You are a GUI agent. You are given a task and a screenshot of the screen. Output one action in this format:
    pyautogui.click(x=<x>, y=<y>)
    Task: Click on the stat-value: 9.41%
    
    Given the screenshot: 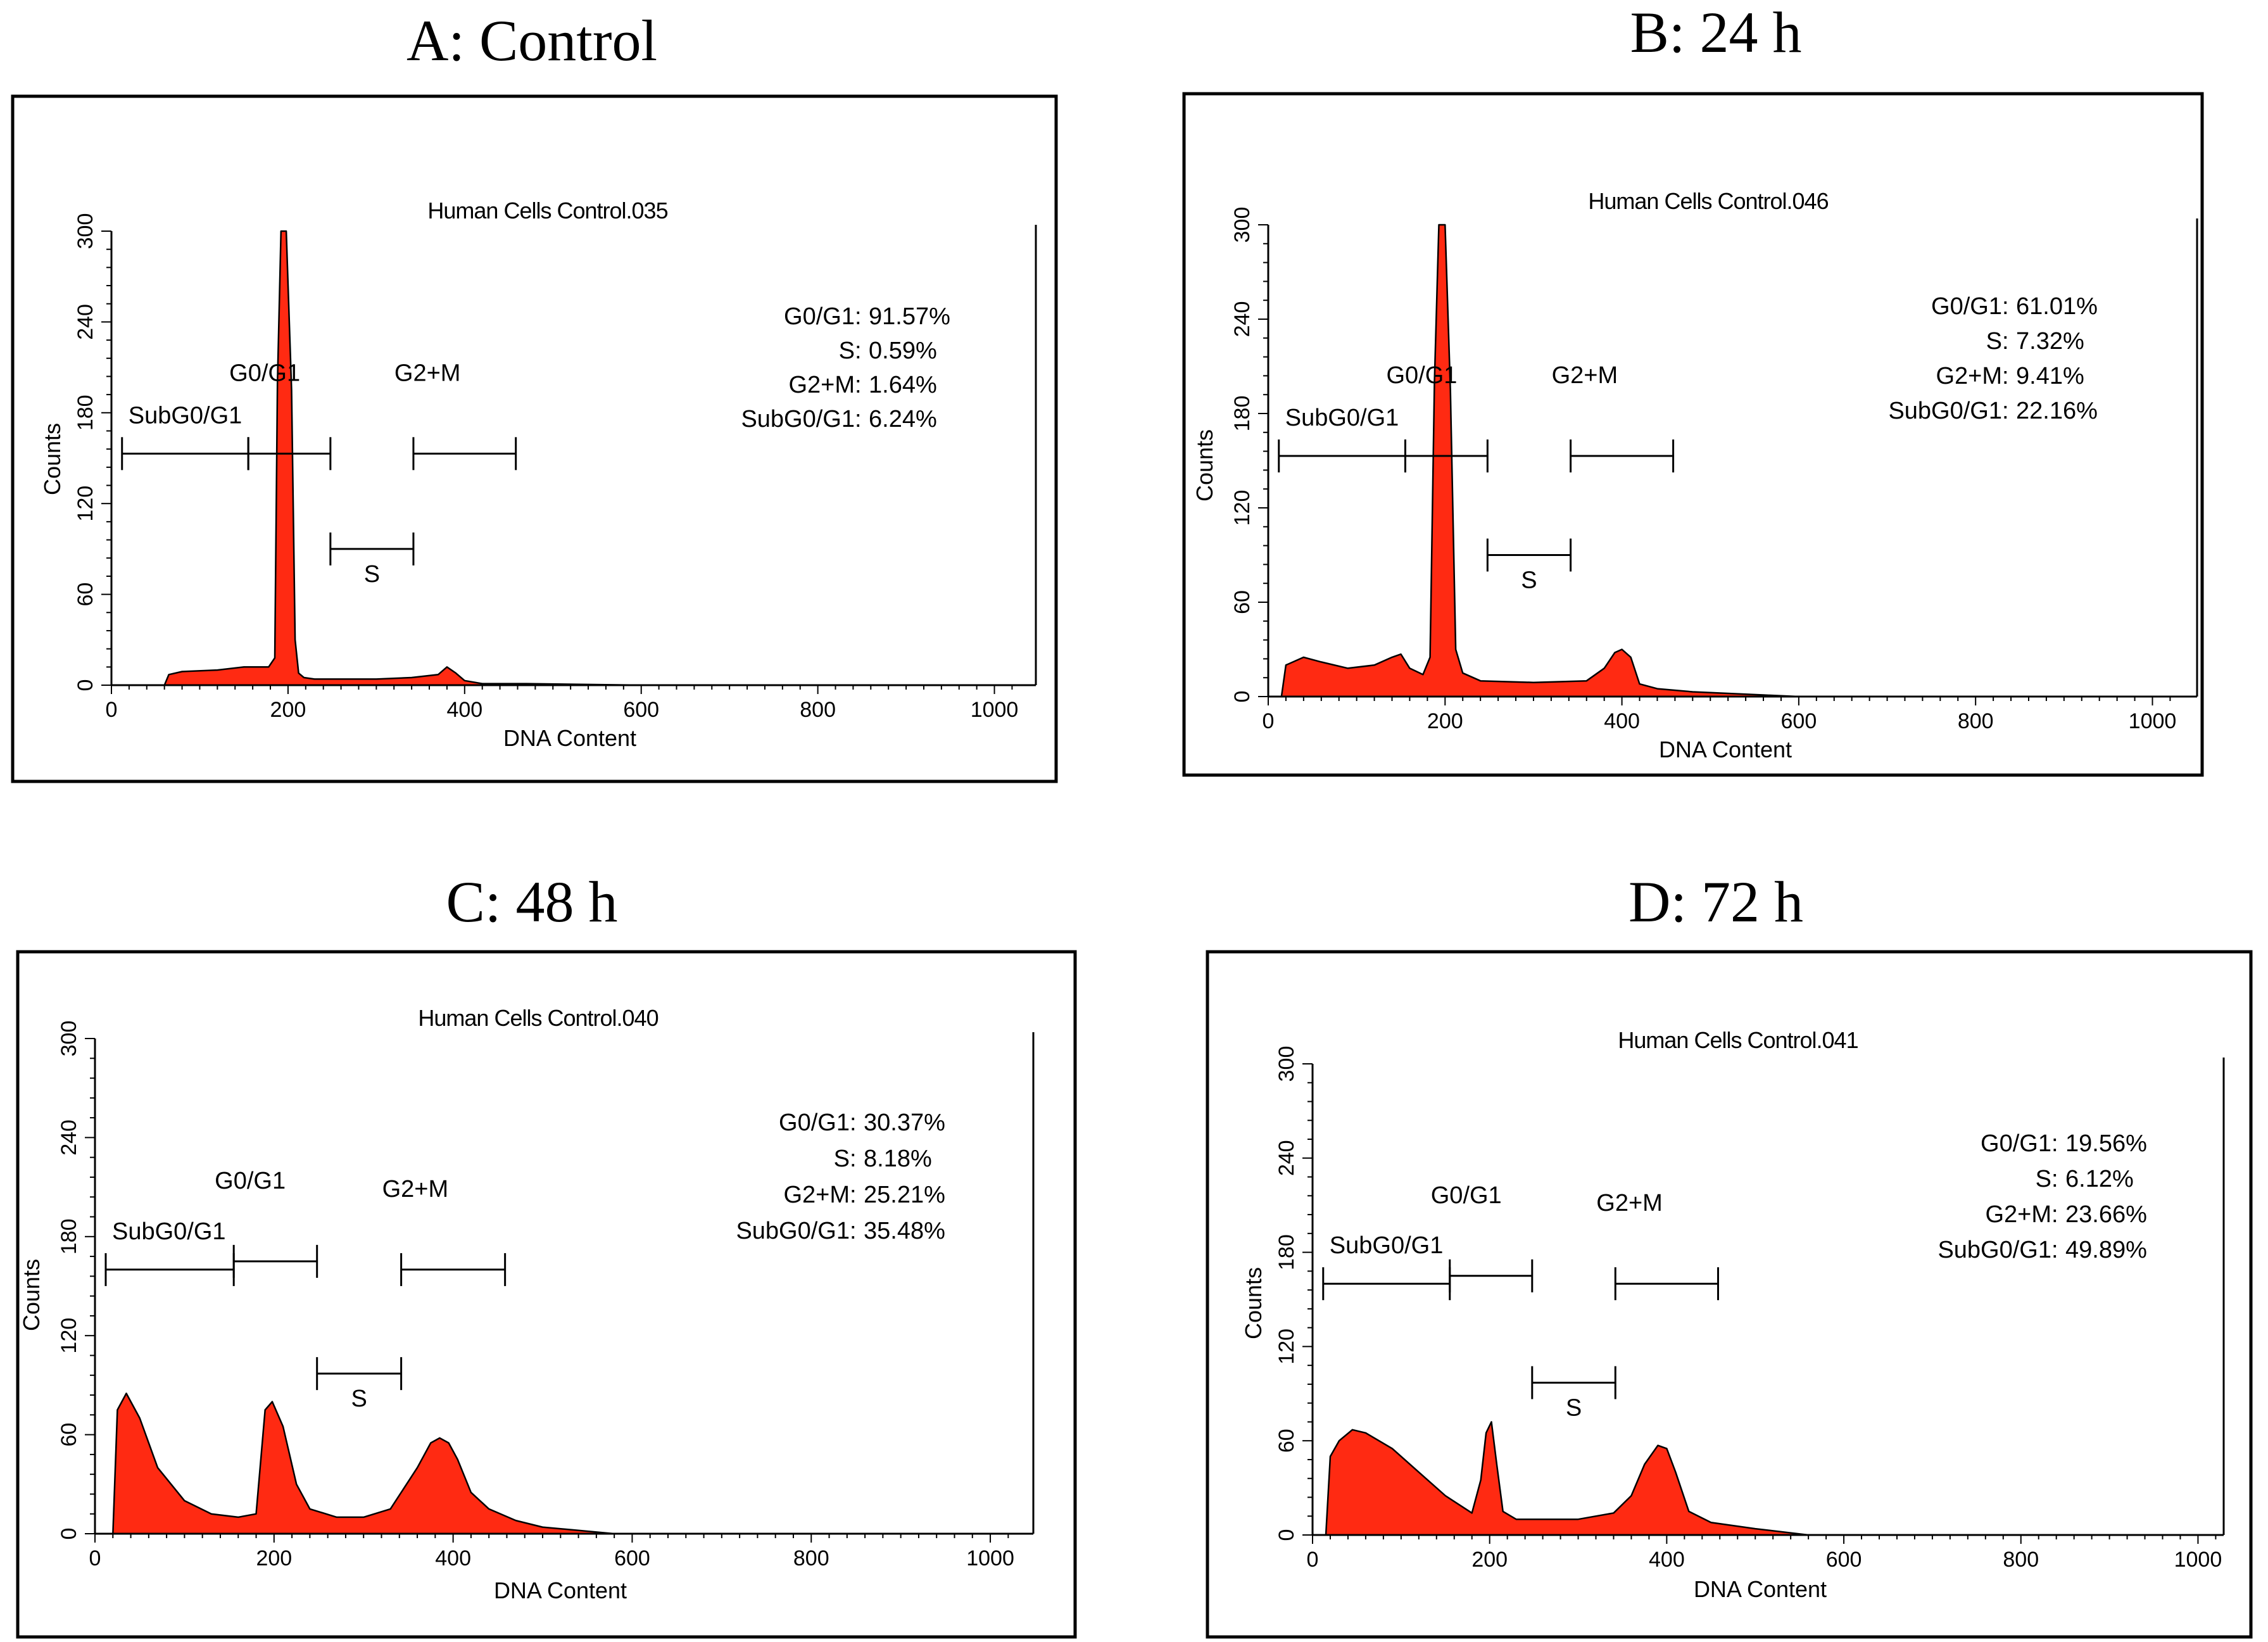 What is the action you would take?
    pyautogui.click(x=2050, y=376)
    